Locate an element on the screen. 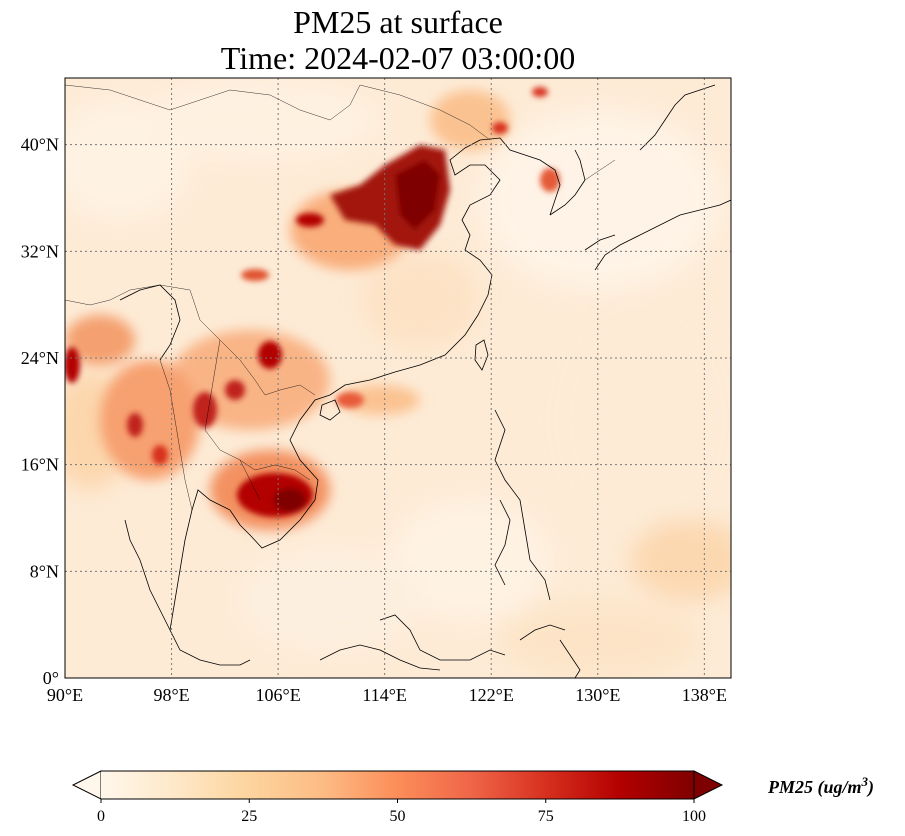  colorbar-ticks: 0 25 50 75 100 is located at coordinates (401, 812).